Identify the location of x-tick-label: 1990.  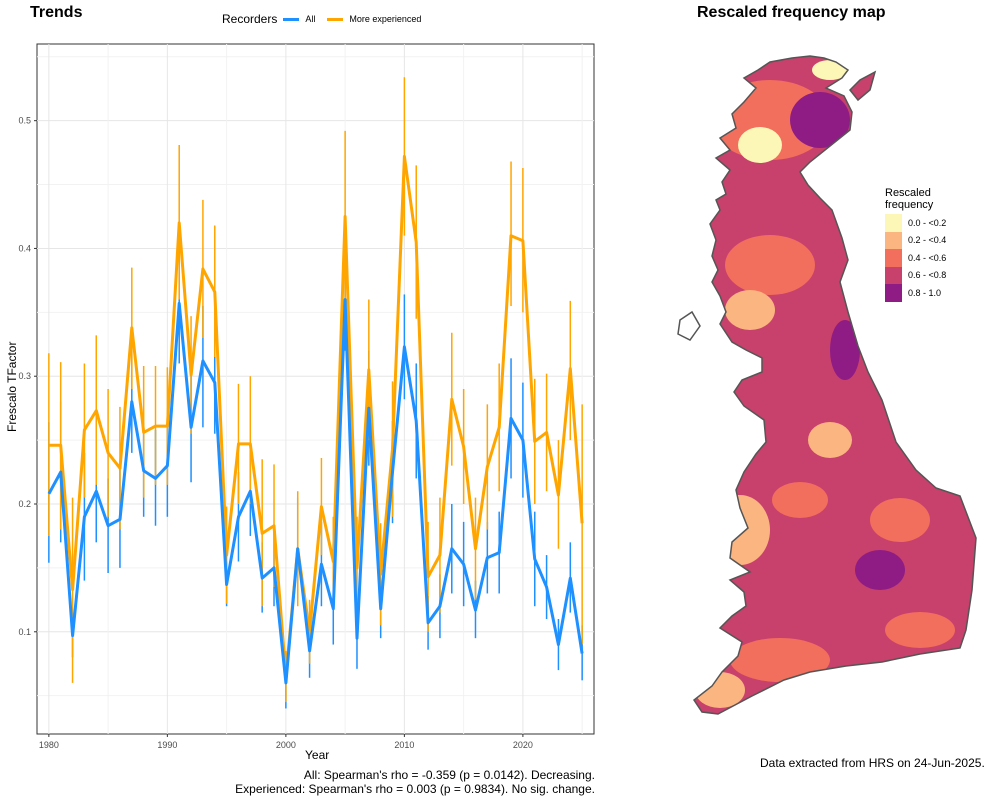
(167, 745).